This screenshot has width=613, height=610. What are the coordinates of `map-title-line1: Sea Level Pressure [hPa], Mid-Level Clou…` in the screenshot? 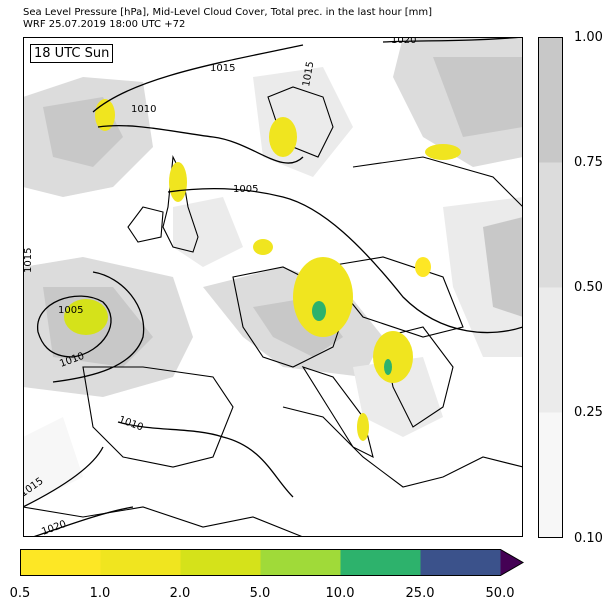 It's located at (228, 12).